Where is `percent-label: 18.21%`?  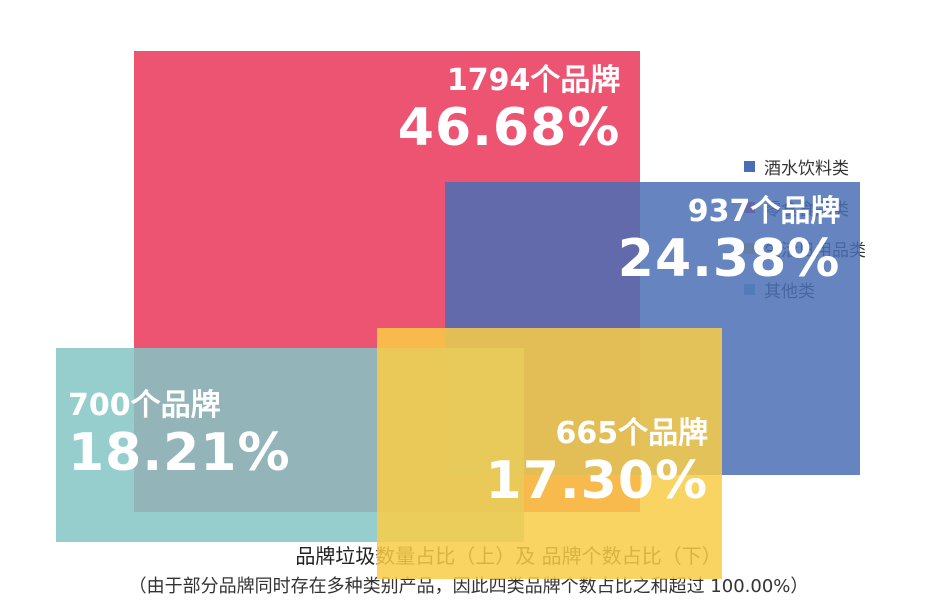
percent-label: 18.21% is located at coordinates (179, 453).